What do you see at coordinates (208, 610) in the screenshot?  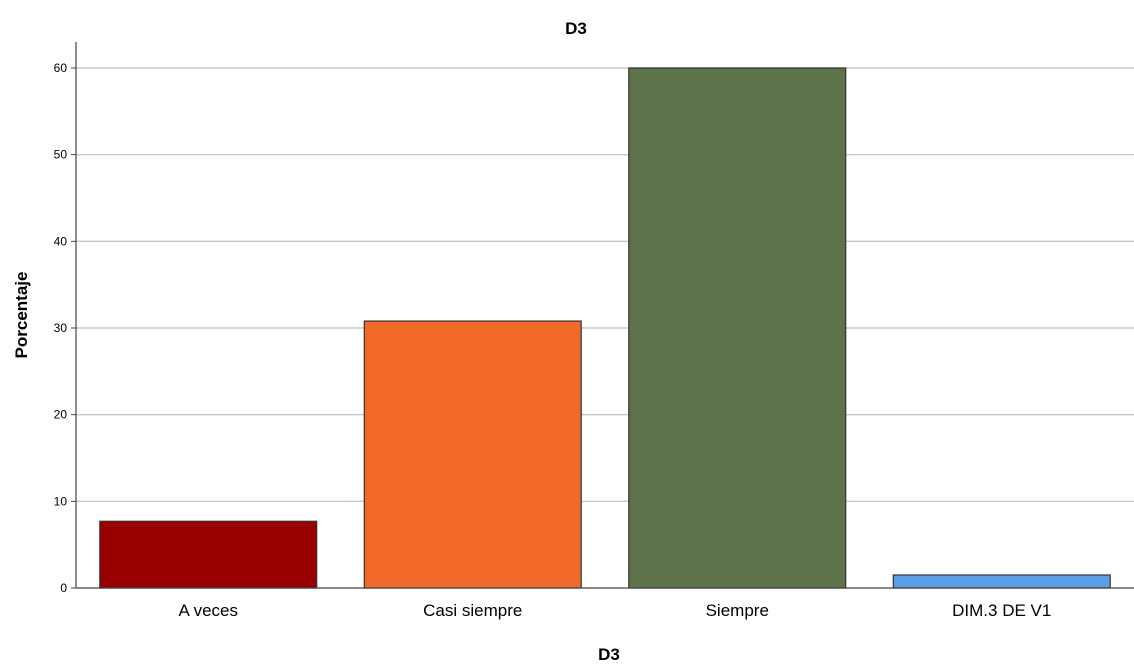 I see `x-tick-label: A veces` at bounding box center [208, 610].